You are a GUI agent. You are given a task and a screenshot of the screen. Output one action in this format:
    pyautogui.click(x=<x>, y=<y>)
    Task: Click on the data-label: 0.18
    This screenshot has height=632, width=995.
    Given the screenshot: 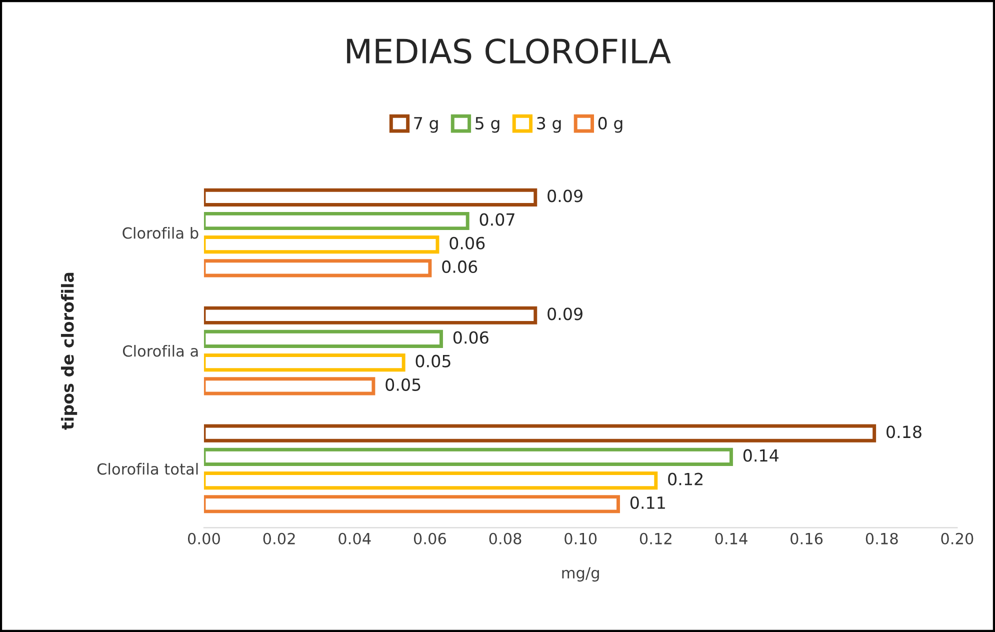 What is the action you would take?
    pyautogui.click(x=904, y=432)
    